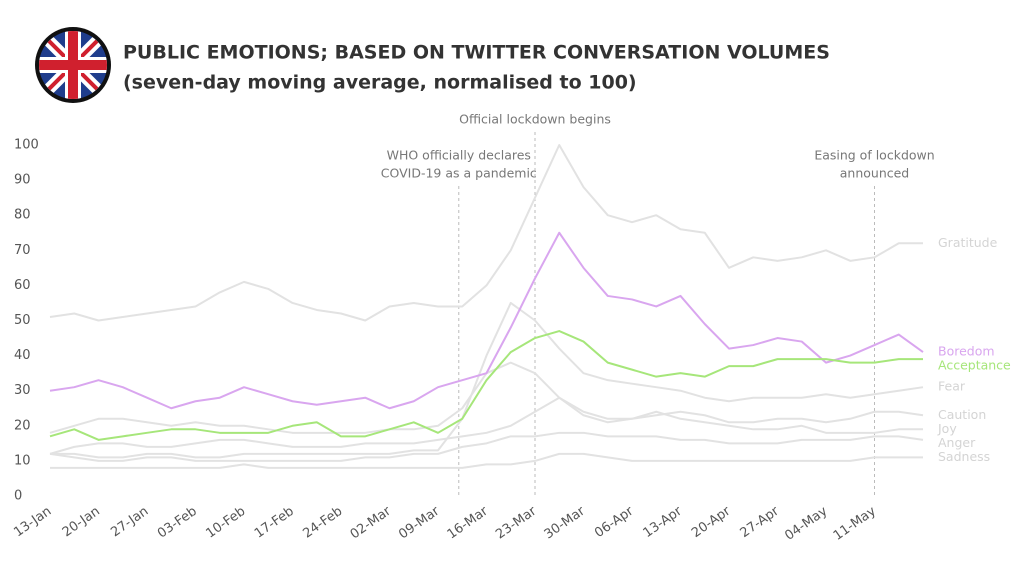 Image resolution: width=1024 pixels, height=575 pixels. Describe the element at coordinates (711, 522) in the screenshot. I see `x-tick-label: 20-Apr` at that location.